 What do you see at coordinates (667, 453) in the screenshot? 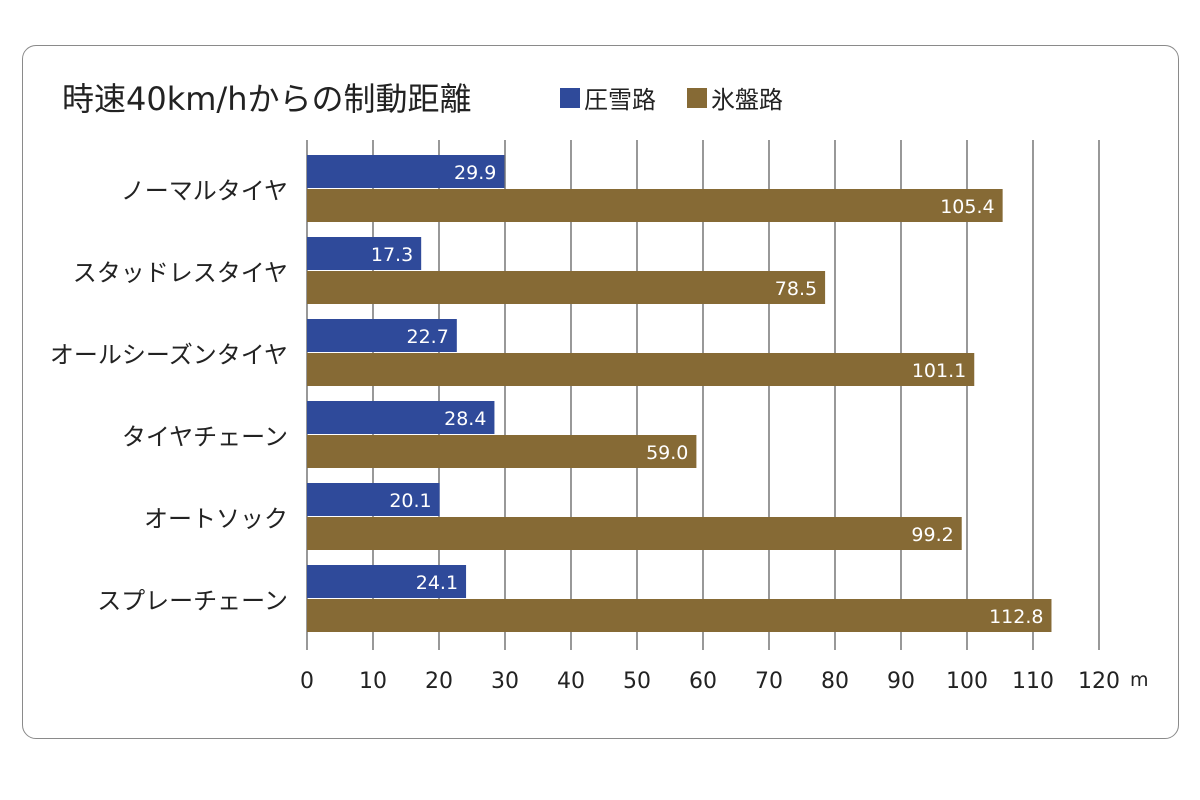
I see `data-label: 59.0` at bounding box center [667, 453].